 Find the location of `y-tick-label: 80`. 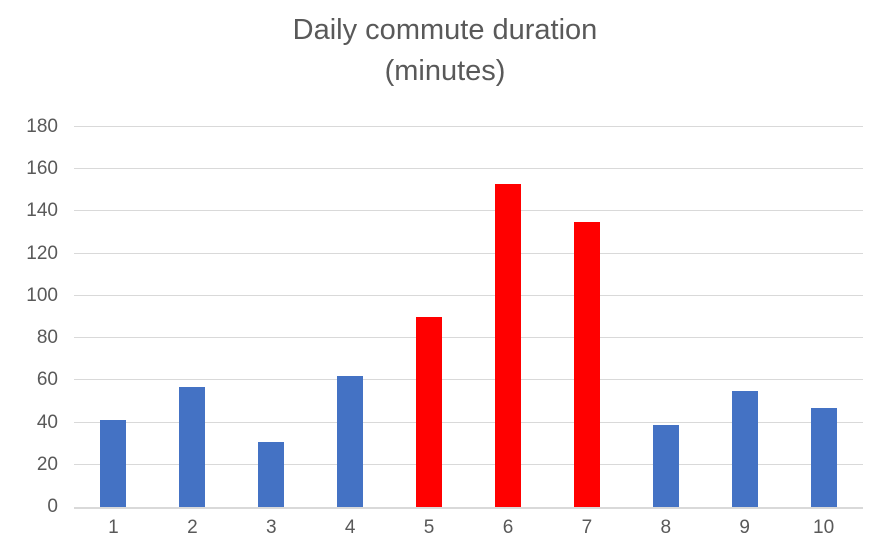

y-tick-label: 80 is located at coordinates (47, 338).